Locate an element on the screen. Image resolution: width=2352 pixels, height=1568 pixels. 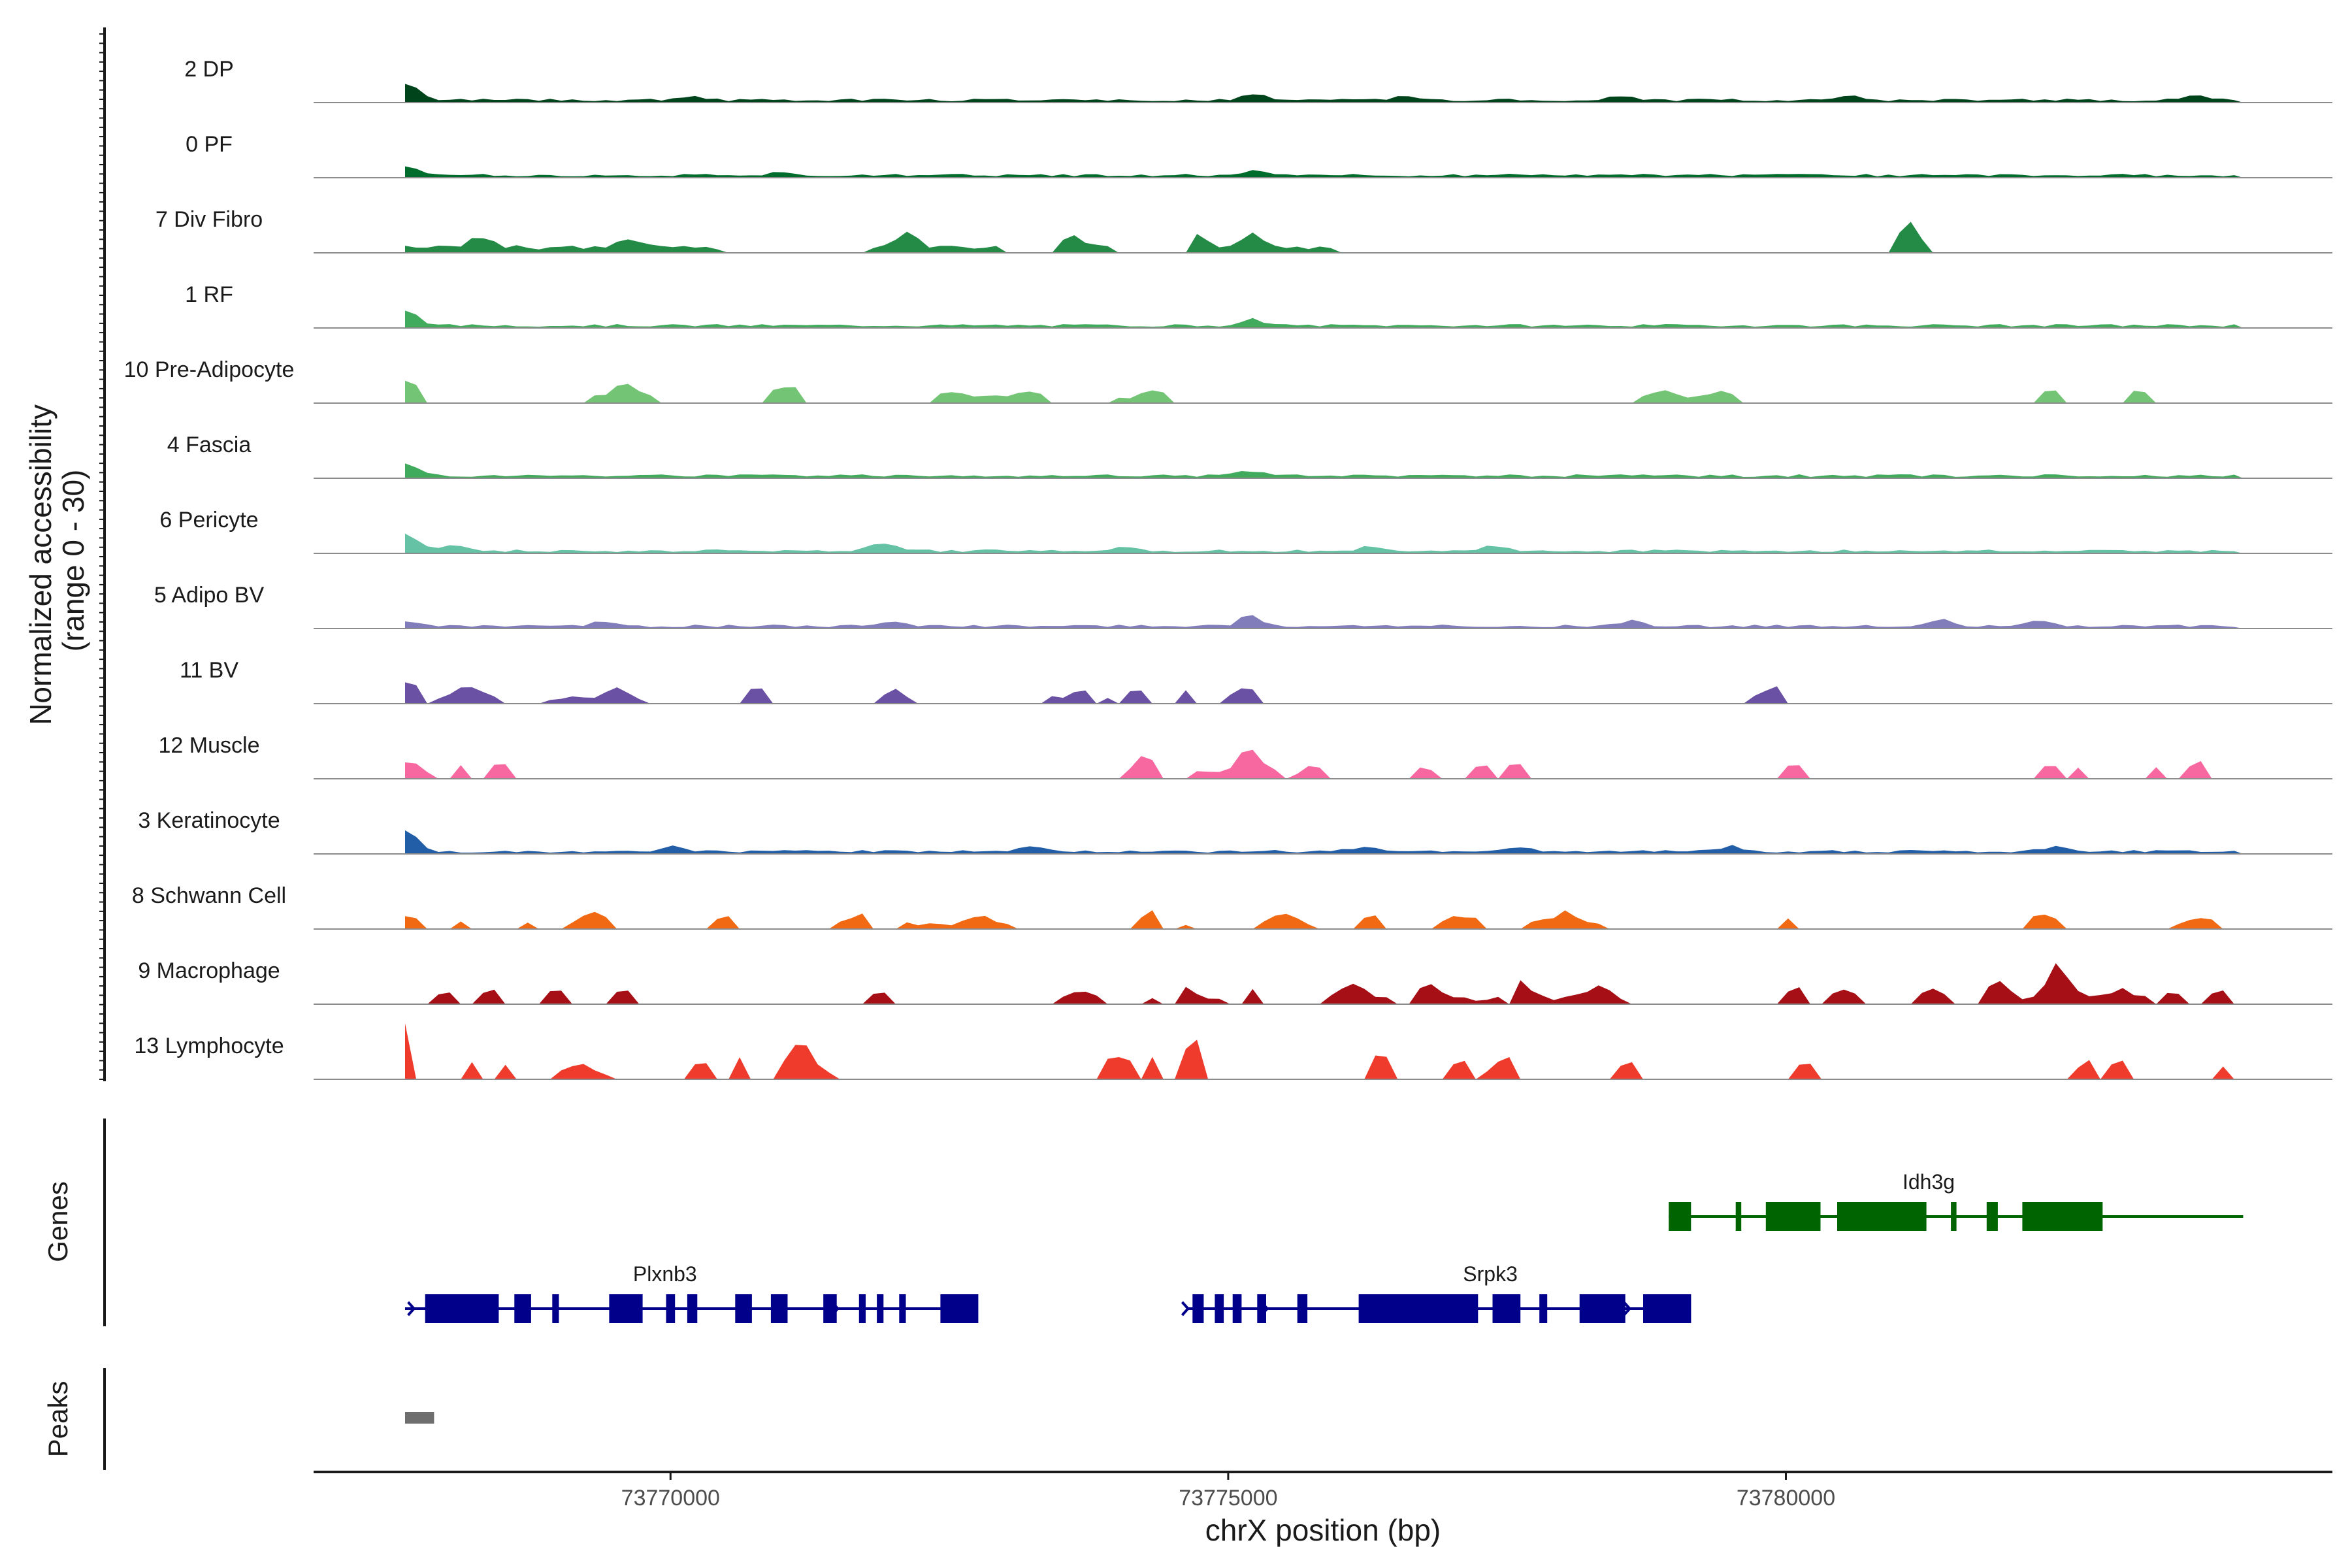
track-label: 7 Div Fibro is located at coordinates (209, 219).